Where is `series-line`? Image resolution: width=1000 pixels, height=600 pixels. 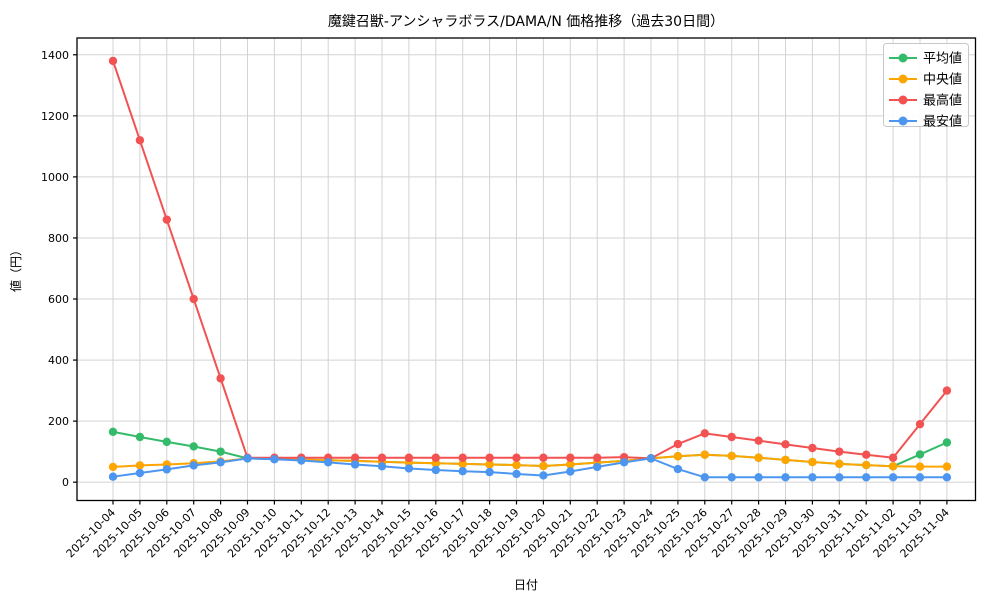 series-line is located at coordinates (530, 468).